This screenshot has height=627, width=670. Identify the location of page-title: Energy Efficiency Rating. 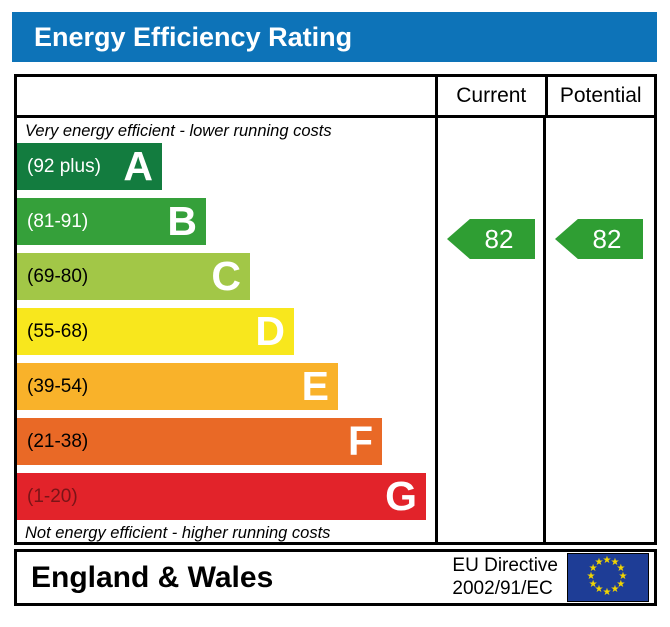
(334, 37).